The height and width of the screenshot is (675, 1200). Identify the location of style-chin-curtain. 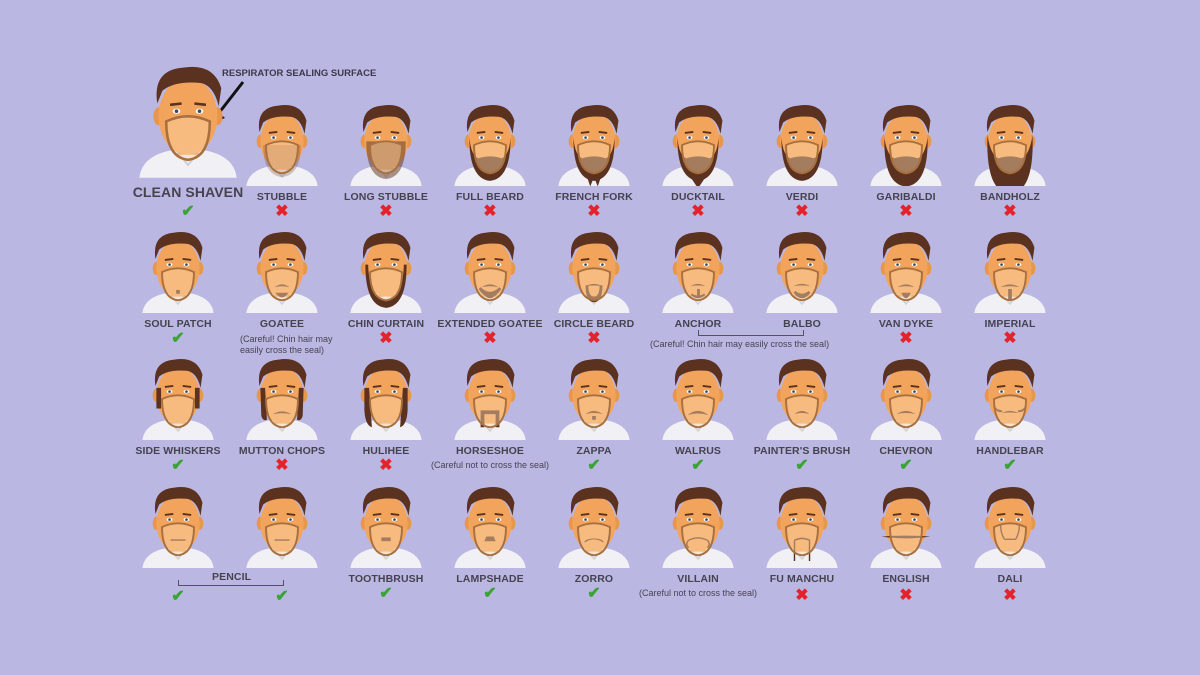
(386, 270).